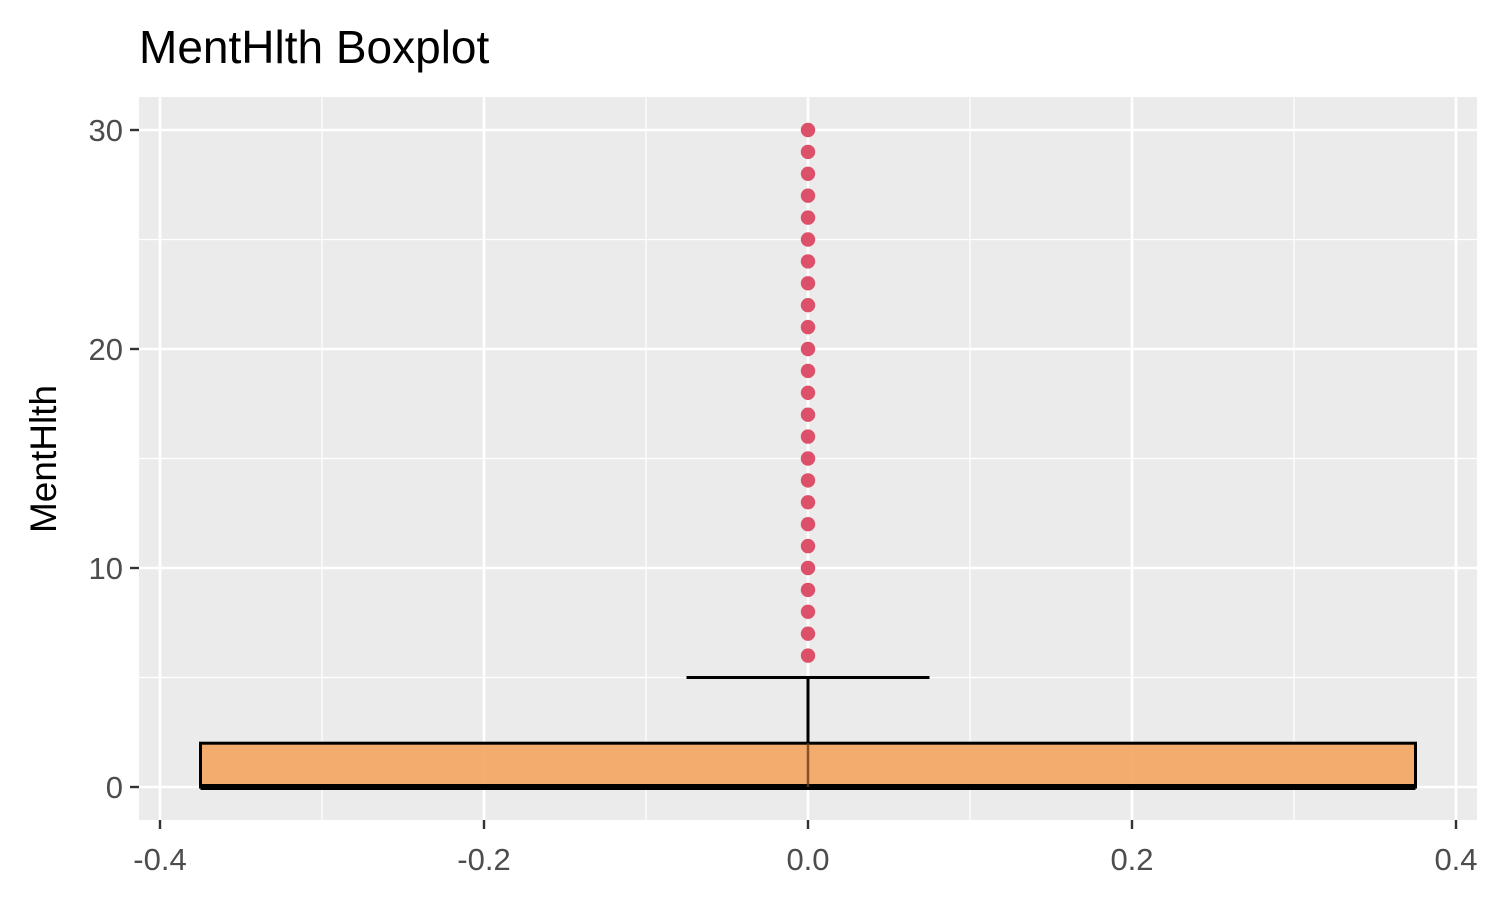  I want to click on x-tick-label: -0.4, so click(159, 859).